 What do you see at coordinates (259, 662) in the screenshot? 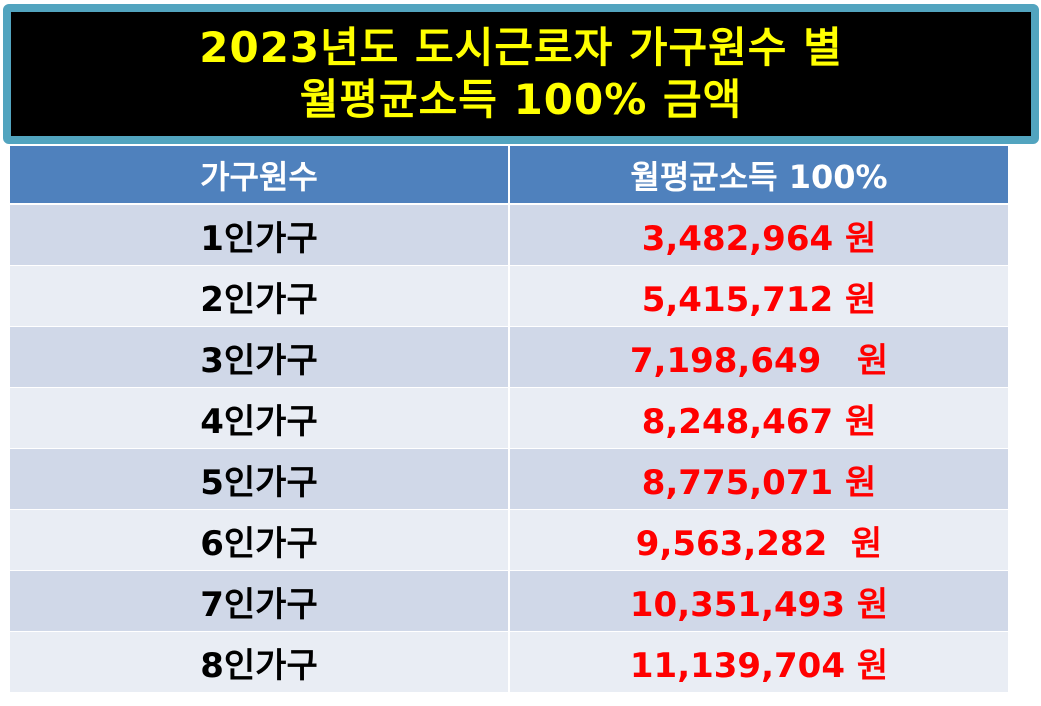
I see `household-cell: 8인가구` at bounding box center [259, 662].